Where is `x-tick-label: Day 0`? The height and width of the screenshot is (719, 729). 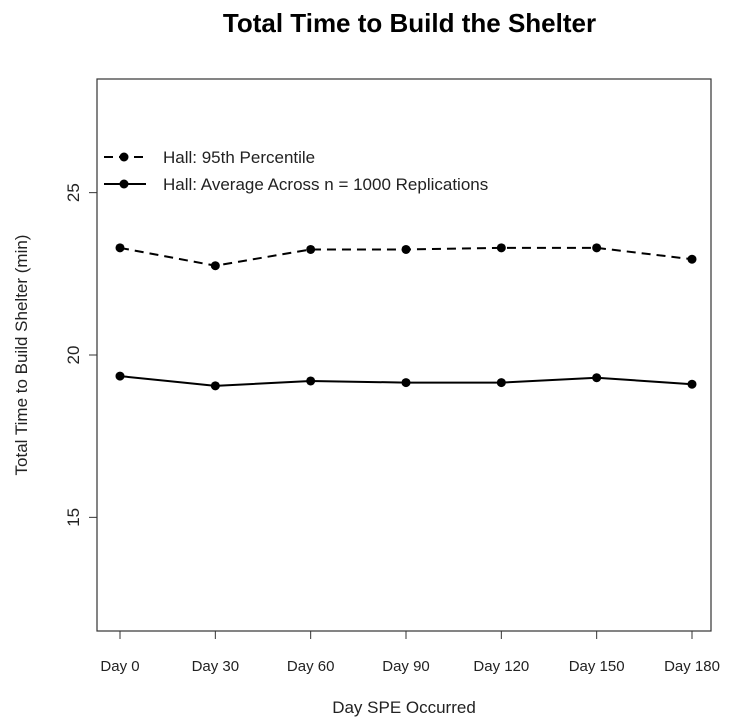 x-tick-label: Day 0 is located at coordinates (119, 666).